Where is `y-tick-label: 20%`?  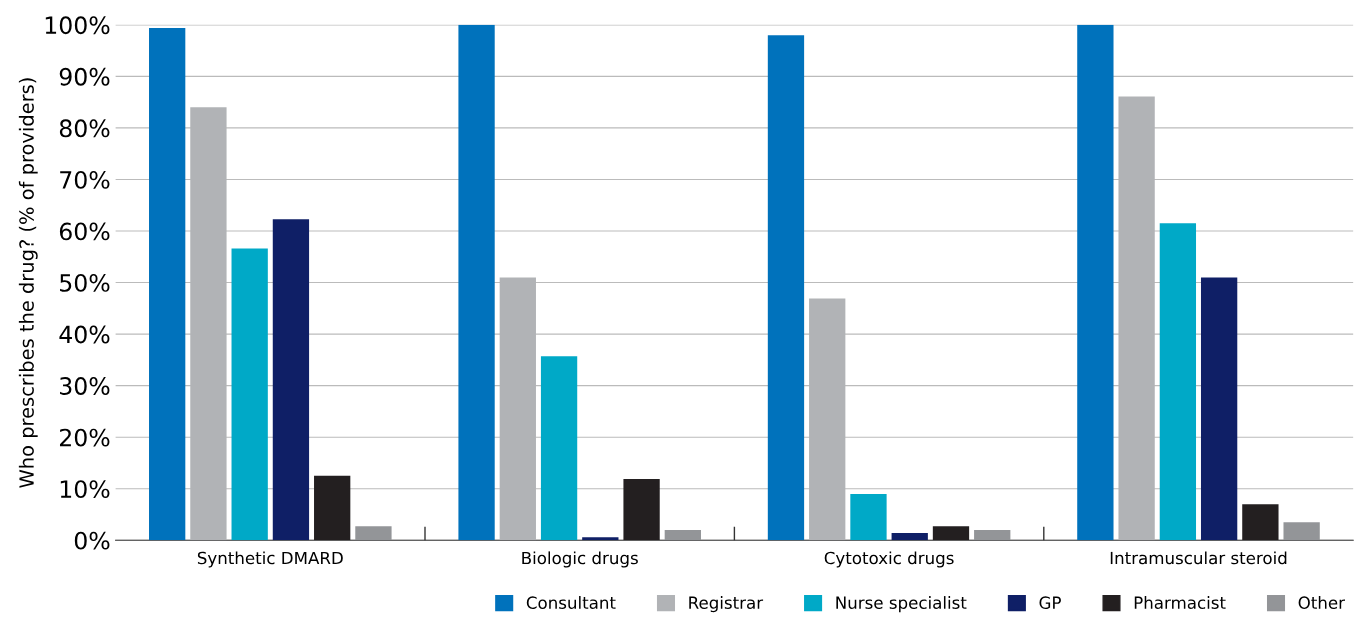 y-tick-label: 20% is located at coordinates (84, 437).